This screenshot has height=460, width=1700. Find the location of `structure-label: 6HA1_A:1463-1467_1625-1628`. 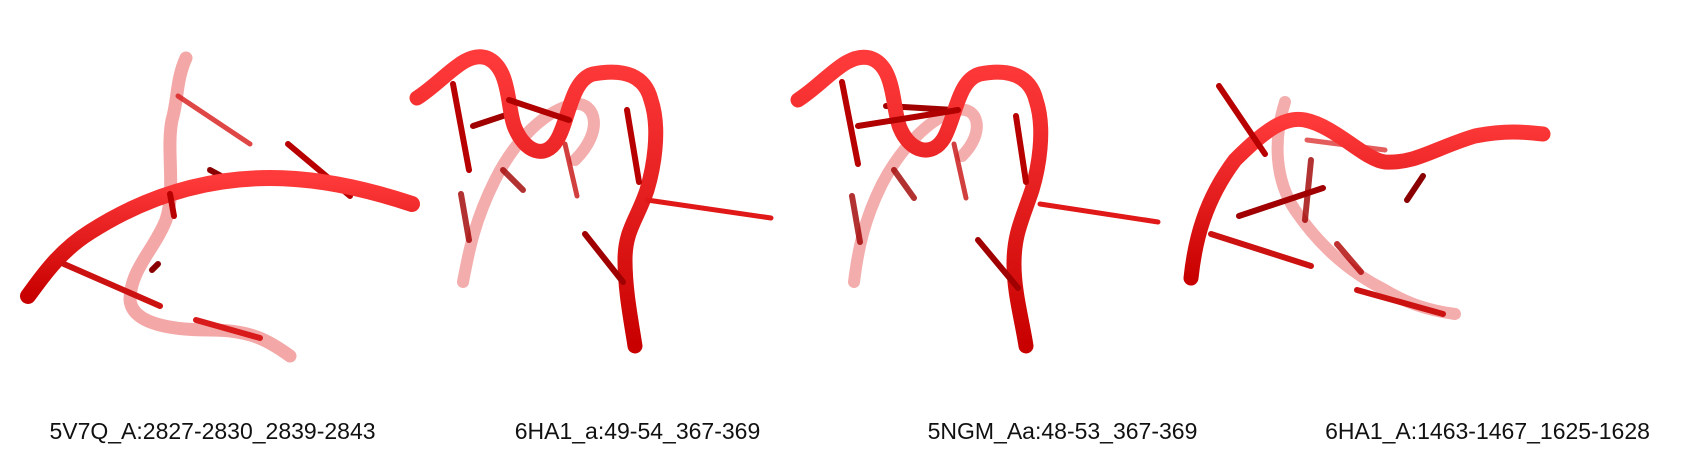

structure-label: 6HA1_A:1463-1467_1625-1628 is located at coordinates (1487, 431).